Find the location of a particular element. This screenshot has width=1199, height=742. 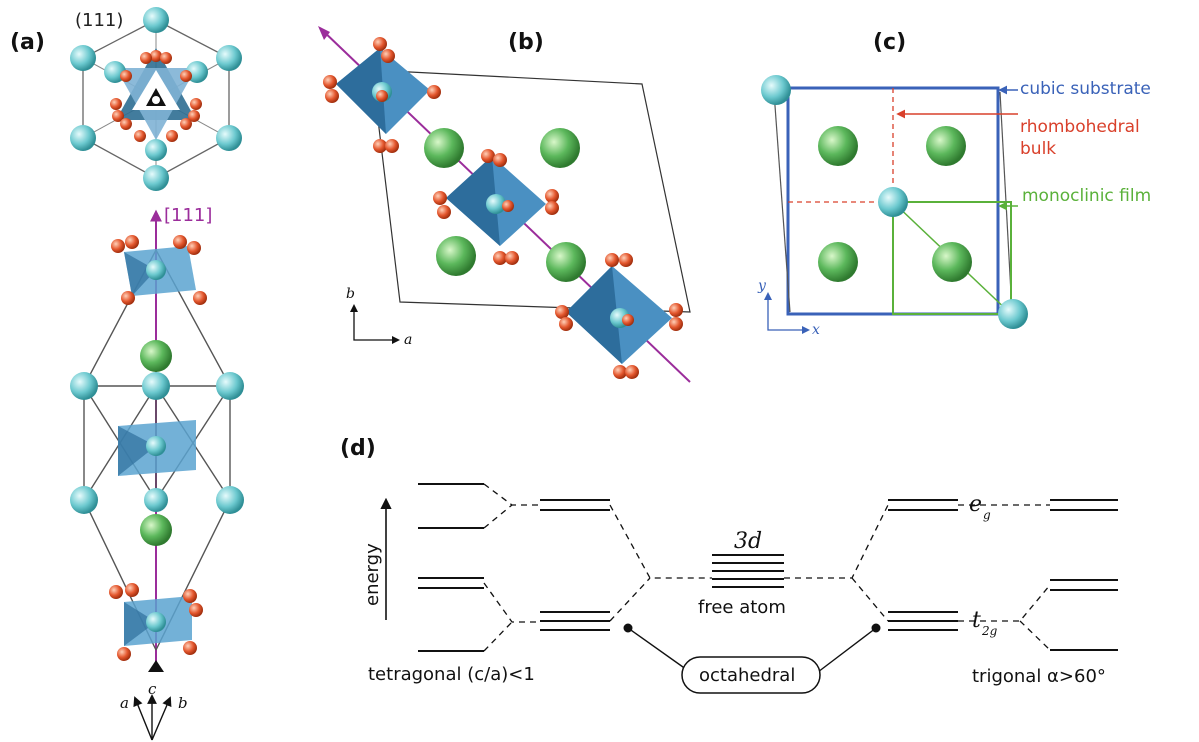

level-connectors is located at coordinates (767, 567).